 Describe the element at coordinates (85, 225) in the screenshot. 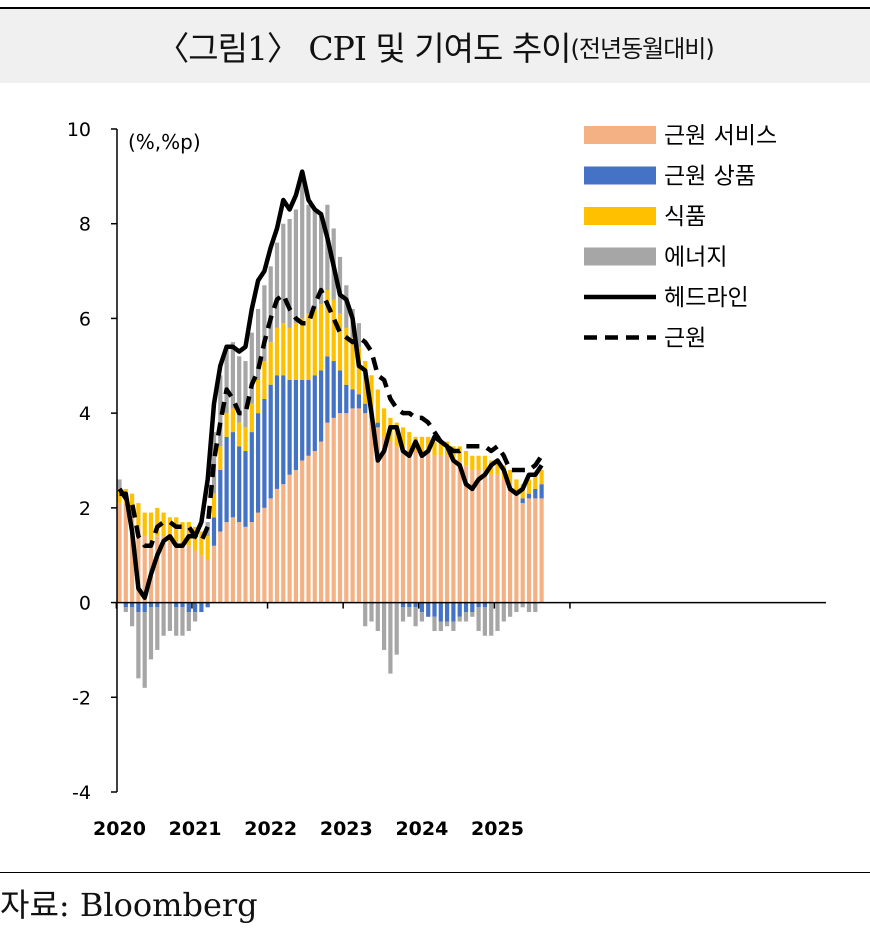

I see `y-tick-label: 8` at that location.